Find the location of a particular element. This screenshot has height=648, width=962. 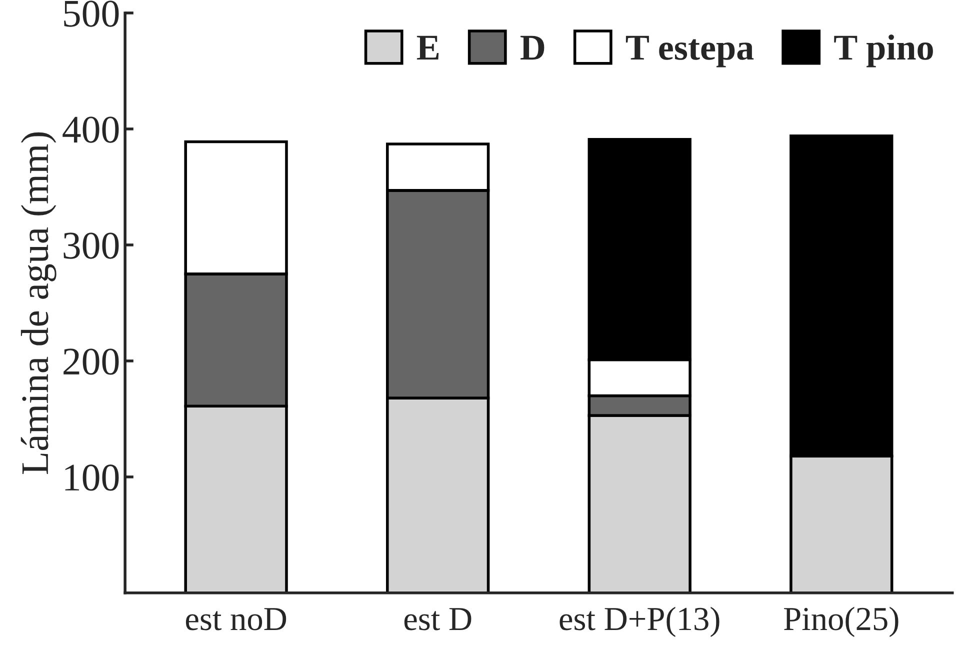

y-tick-label: 100 is located at coordinates (92, 477).